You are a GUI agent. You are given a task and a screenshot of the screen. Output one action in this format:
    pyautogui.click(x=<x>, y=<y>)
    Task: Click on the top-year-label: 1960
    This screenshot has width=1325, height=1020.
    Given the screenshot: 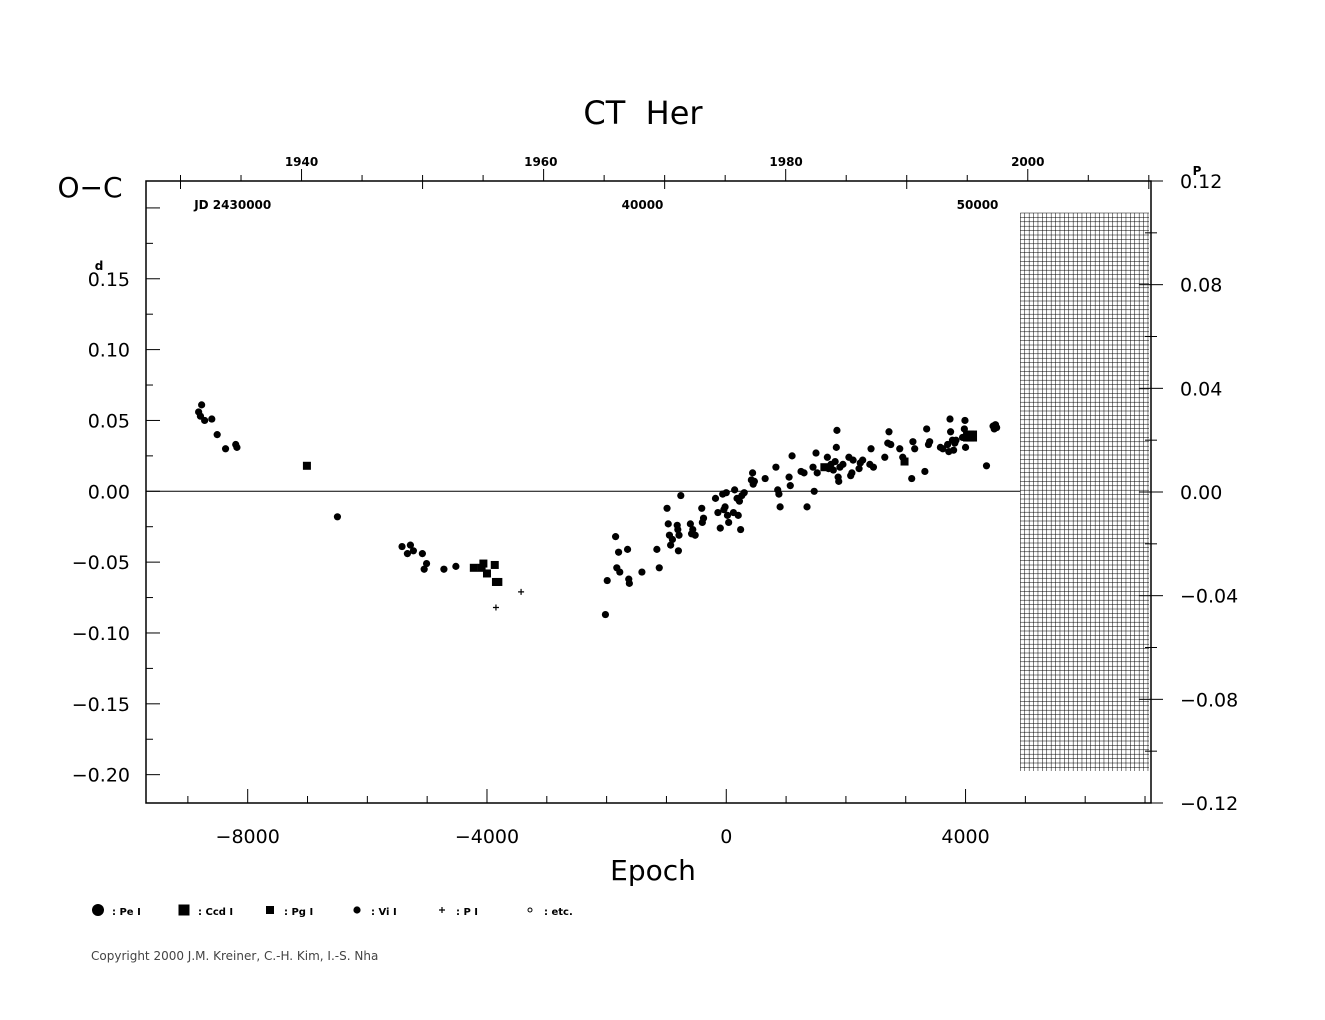 What is the action you would take?
    pyautogui.click(x=540, y=162)
    